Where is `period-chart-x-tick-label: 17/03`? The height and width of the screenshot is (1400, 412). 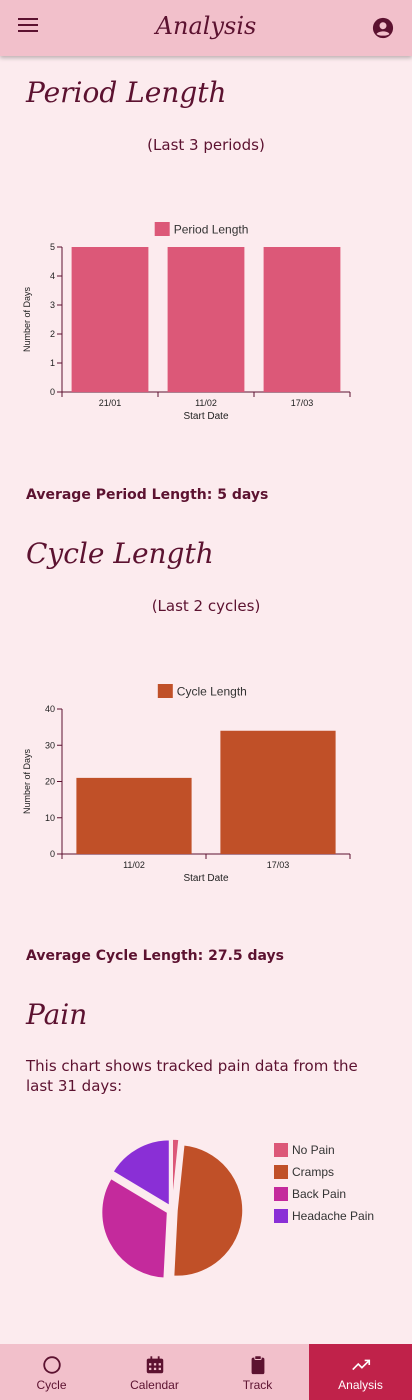
period-chart-x-tick-label: 17/03 is located at coordinates (302, 403).